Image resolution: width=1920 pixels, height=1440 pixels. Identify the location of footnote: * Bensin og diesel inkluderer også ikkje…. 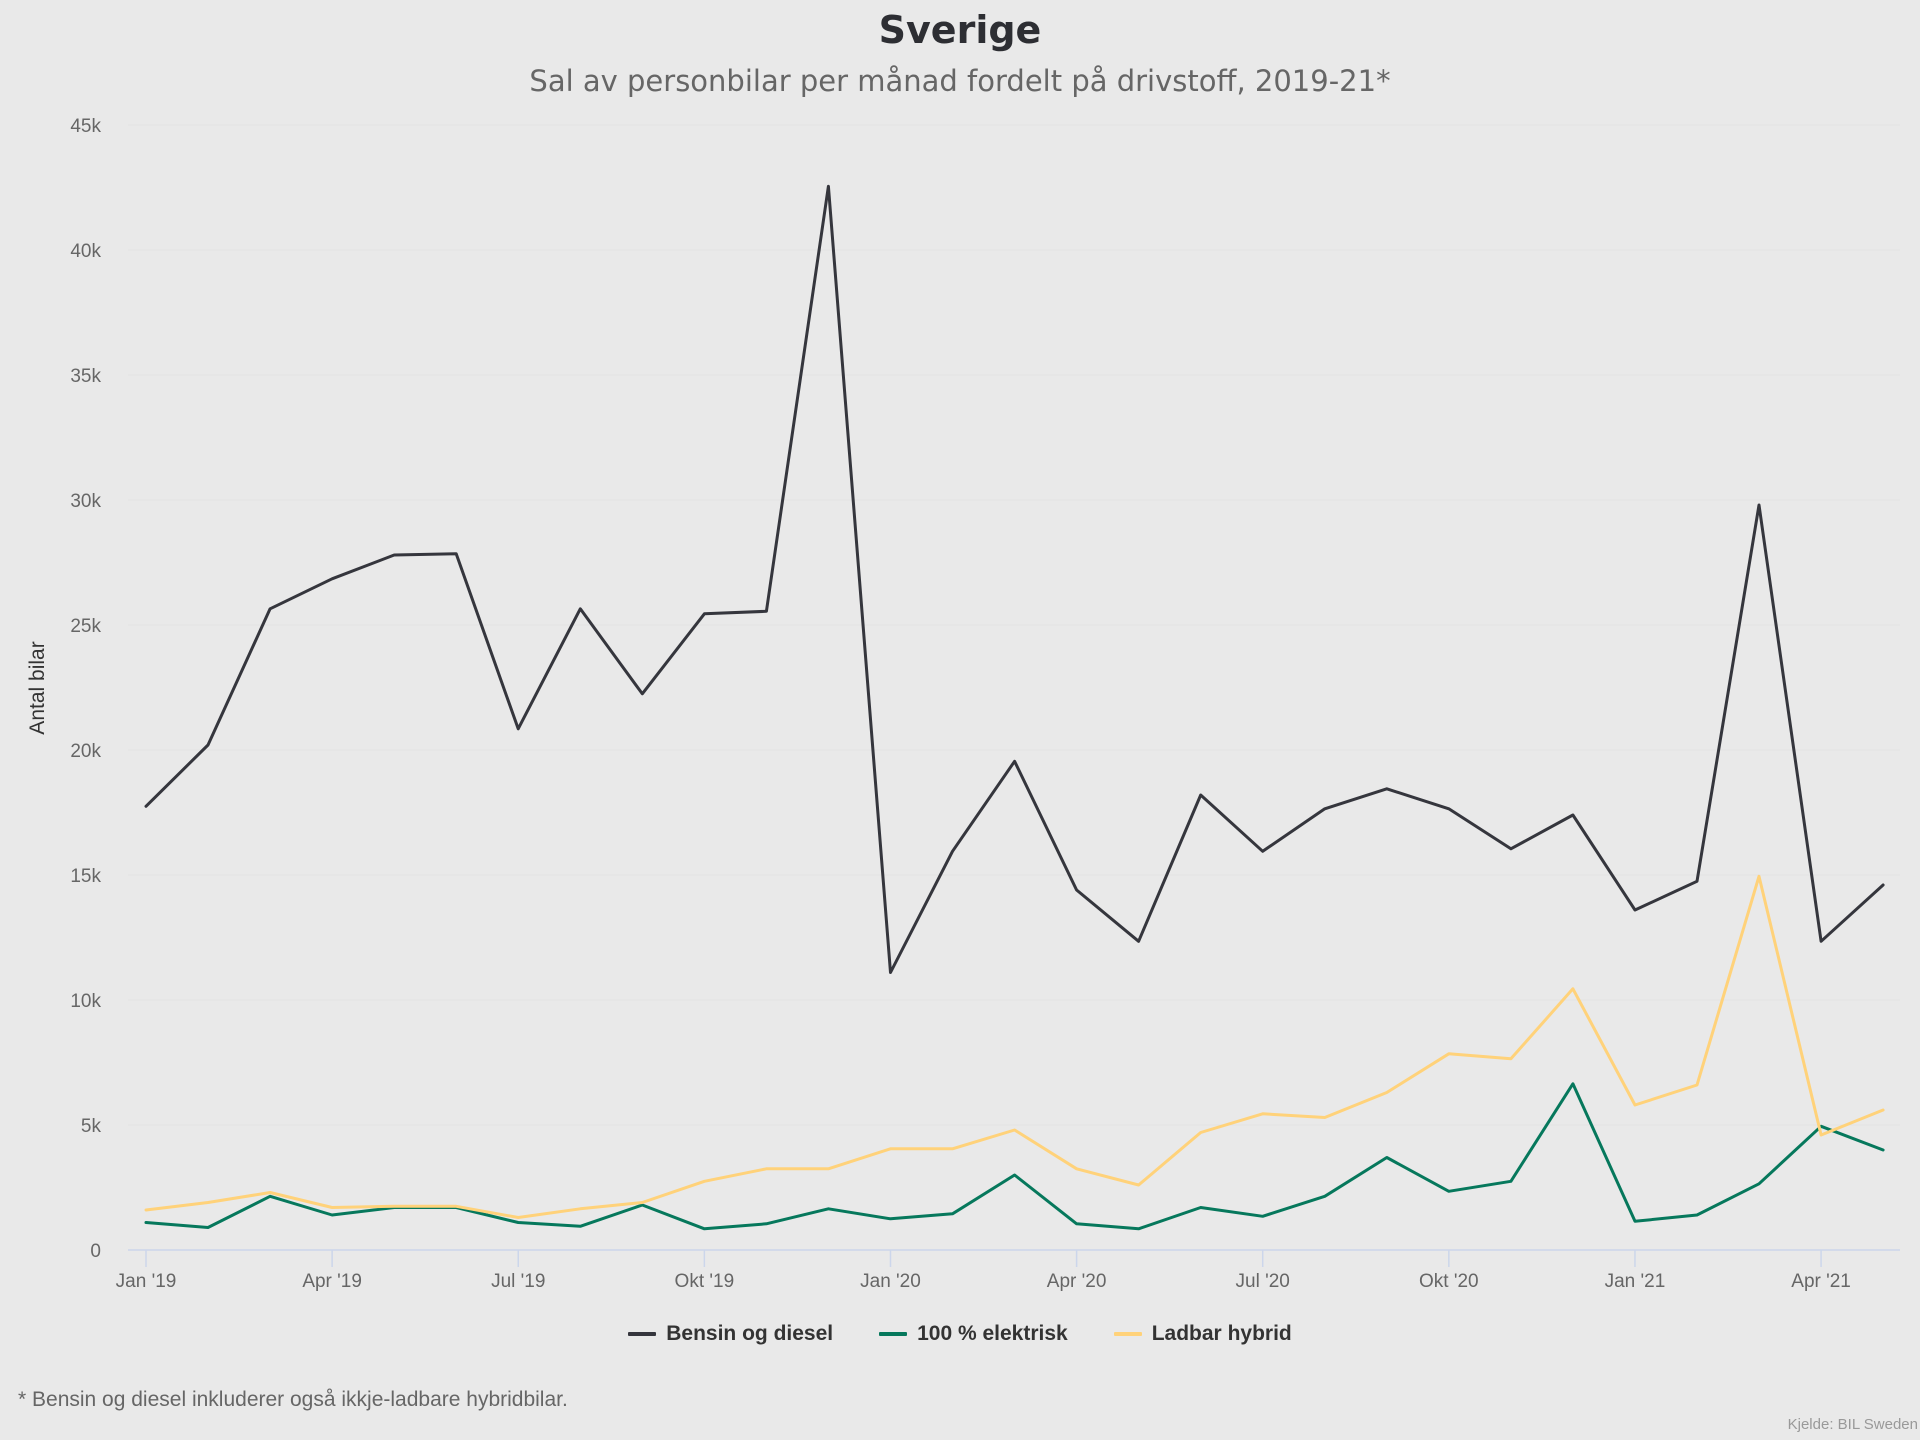
(293, 1399).